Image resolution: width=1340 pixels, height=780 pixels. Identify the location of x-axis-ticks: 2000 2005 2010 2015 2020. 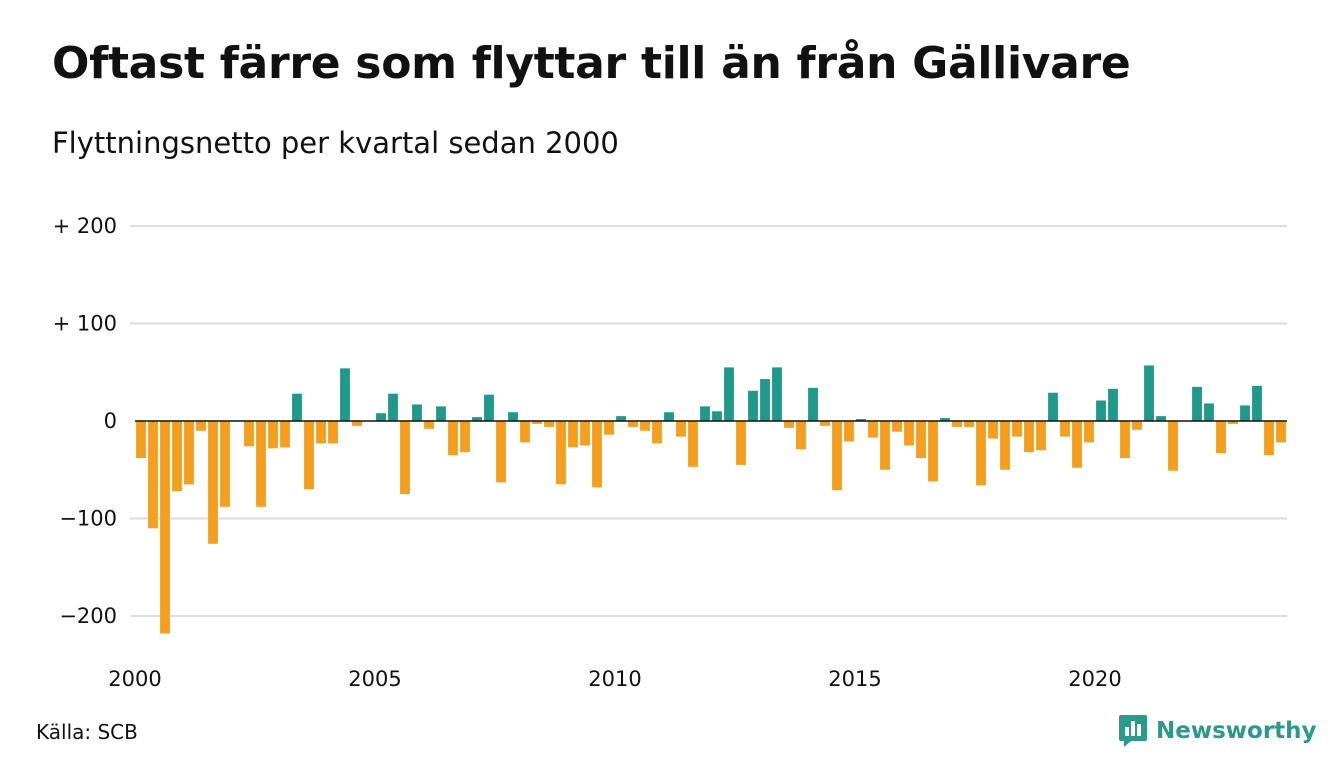
(614, 679).